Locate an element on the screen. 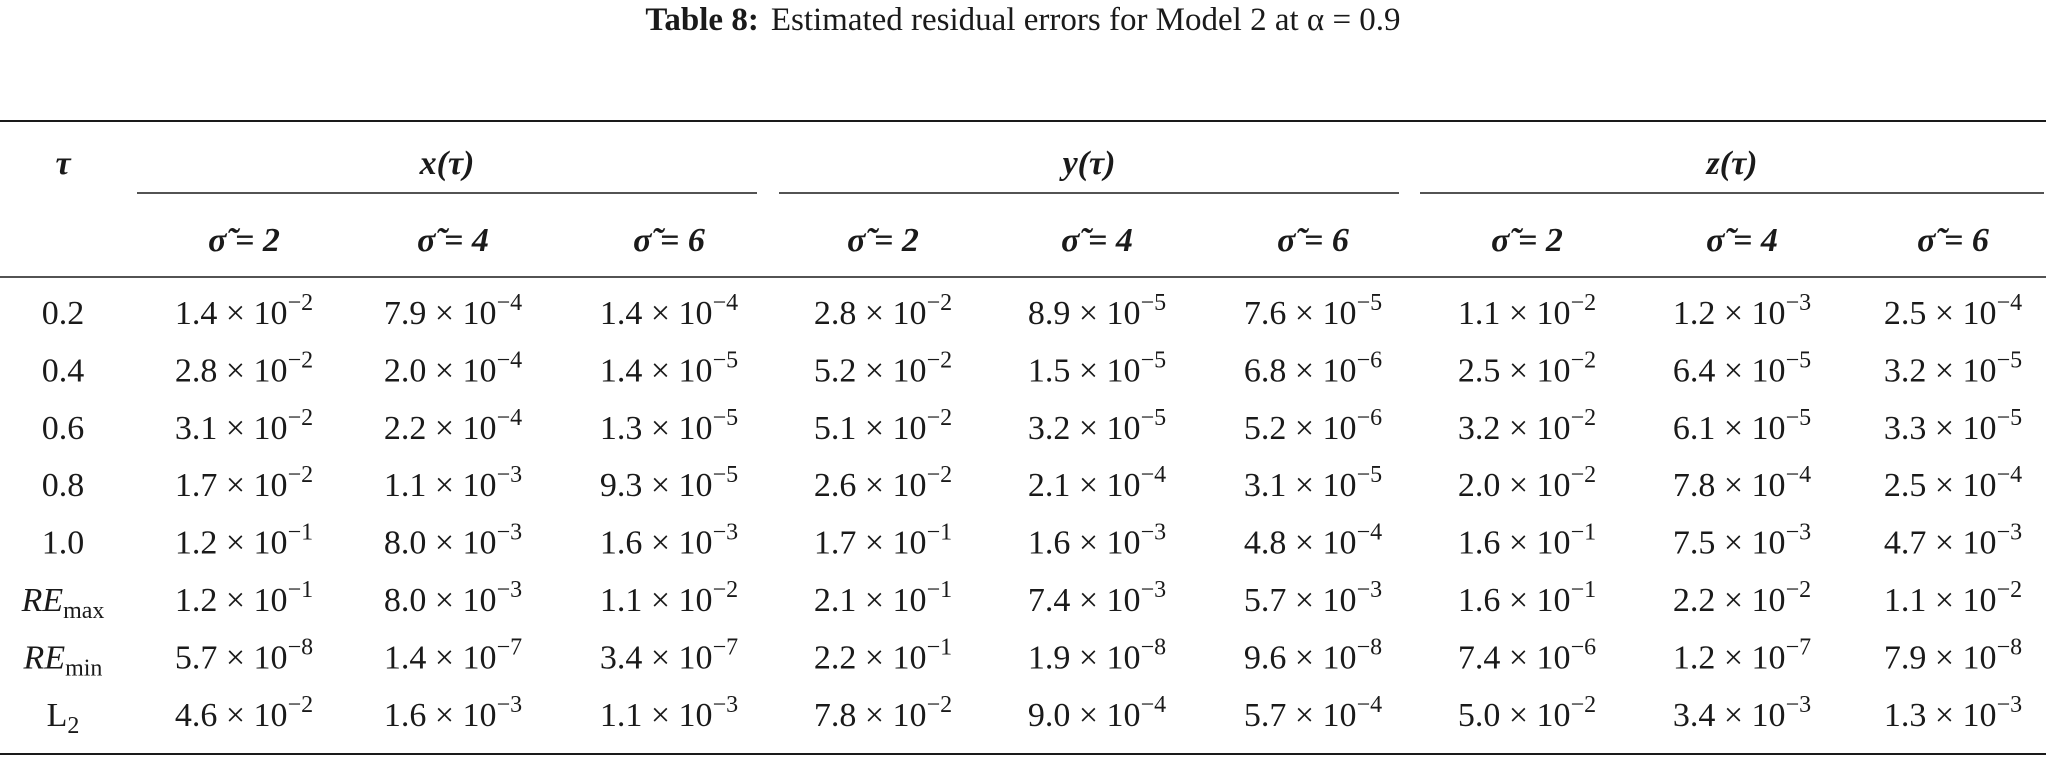  cell-base: 2.8 × 10 is located at coordinates (231, 370).